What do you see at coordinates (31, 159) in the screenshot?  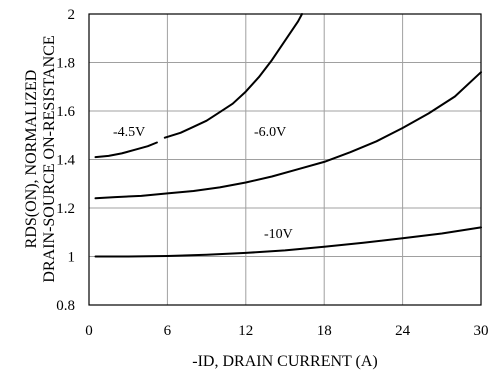 I see `y-axis-label-line-1: RDS(ON), NORMALIZED` at bounding box center [31, 159].